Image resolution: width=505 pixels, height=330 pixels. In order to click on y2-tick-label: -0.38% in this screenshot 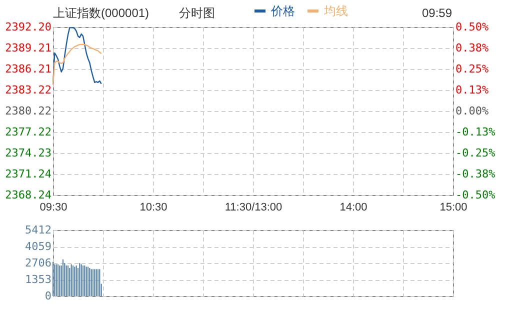, I will do `click(476, 174)`.